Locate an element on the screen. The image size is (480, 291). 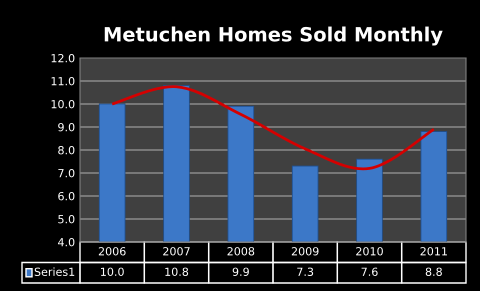
y-tick-label: 10.0 is located at coordinates (63, 104).